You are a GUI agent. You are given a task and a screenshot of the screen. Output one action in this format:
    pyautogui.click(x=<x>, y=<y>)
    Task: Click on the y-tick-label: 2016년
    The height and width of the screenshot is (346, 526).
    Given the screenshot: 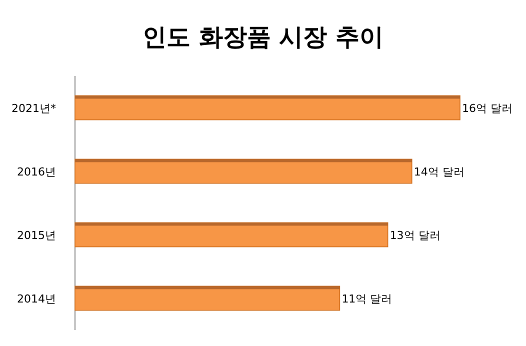 What is the action you would take?
    pyautogui.click(x=36, y=171)
    